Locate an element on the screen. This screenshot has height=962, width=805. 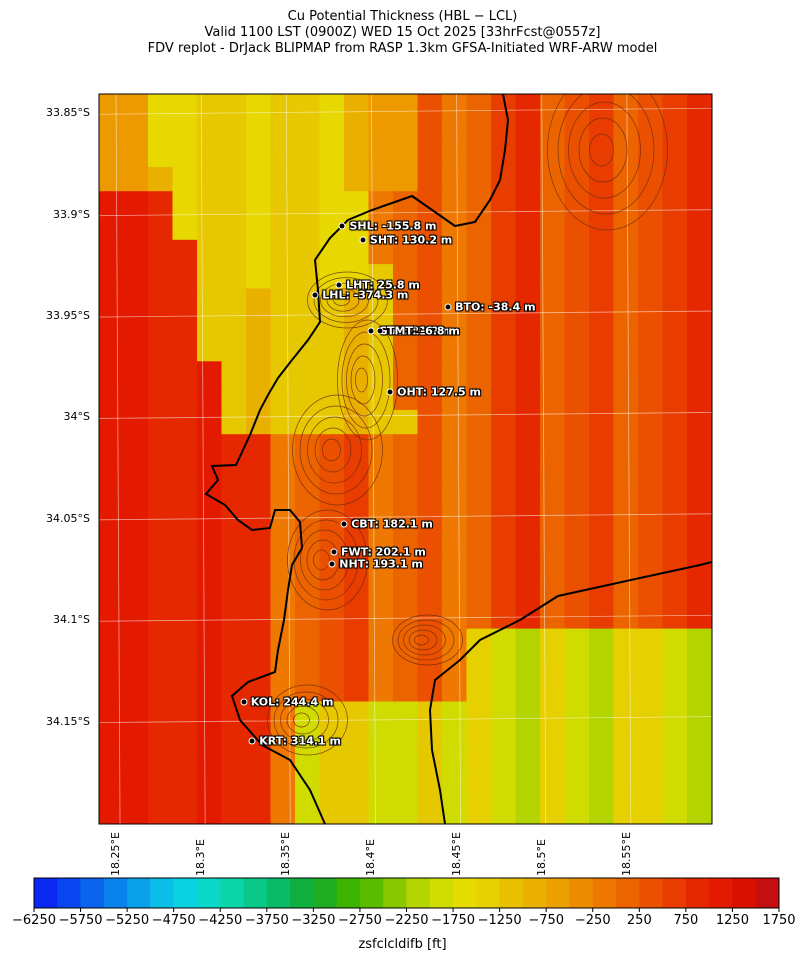
colorbar-tick-label: 750 is located at coordinates (686, 920).